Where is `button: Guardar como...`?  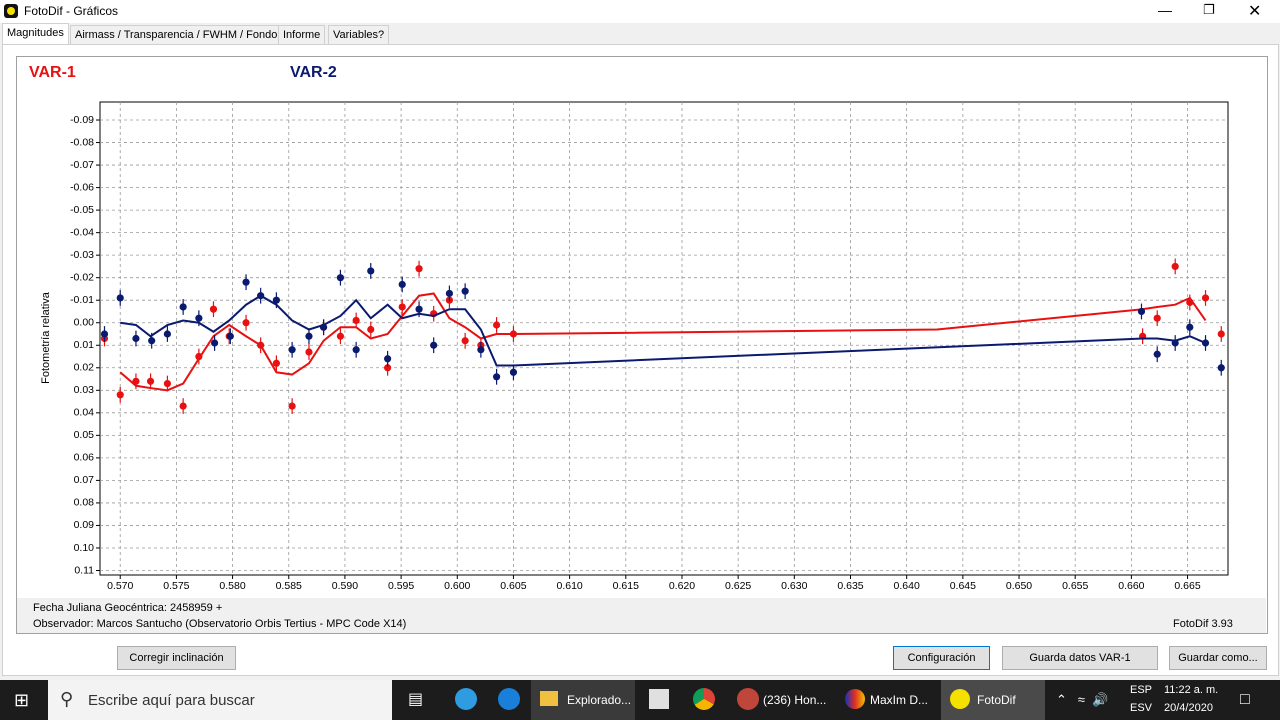 button: Guardar como... is located at coordinates (1218, 658).